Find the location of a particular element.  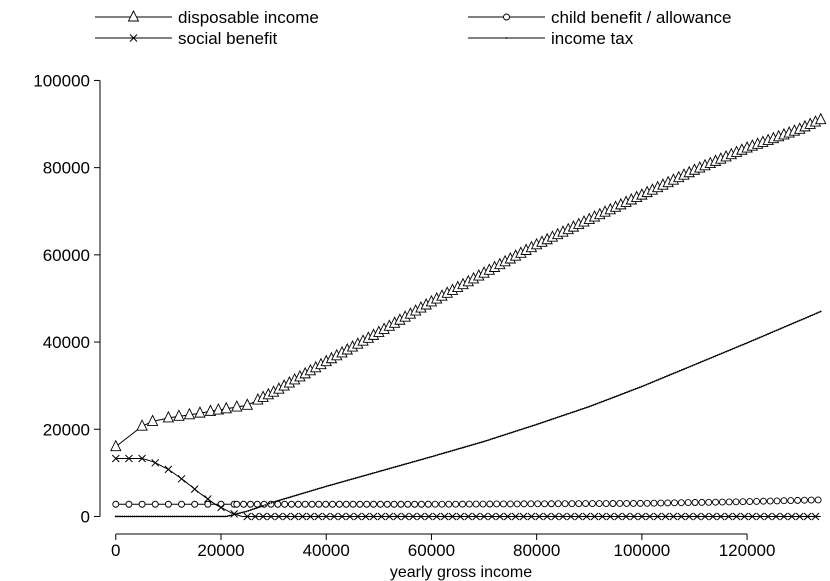

y-tick-label: 100000 is located at coordinates (61, 80).